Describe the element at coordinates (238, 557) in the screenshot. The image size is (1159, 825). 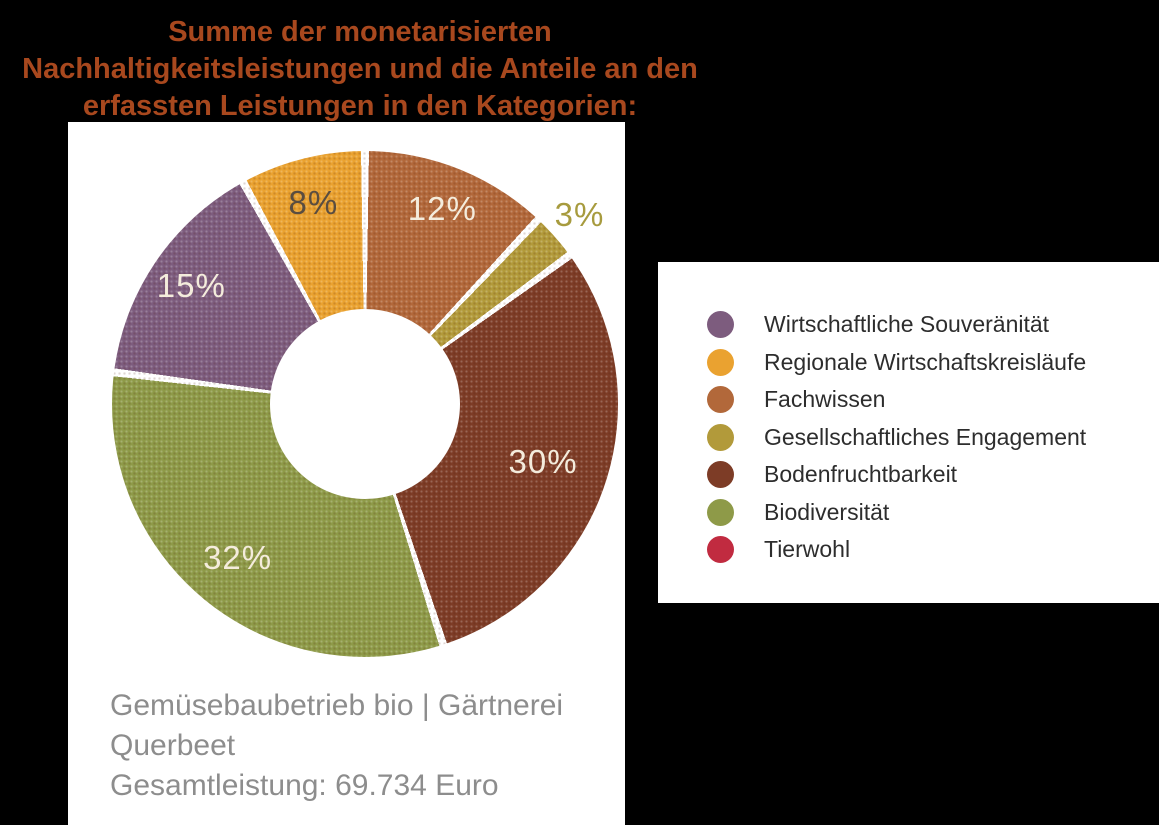
I see `slice-label-32pct: 32%` at that location.